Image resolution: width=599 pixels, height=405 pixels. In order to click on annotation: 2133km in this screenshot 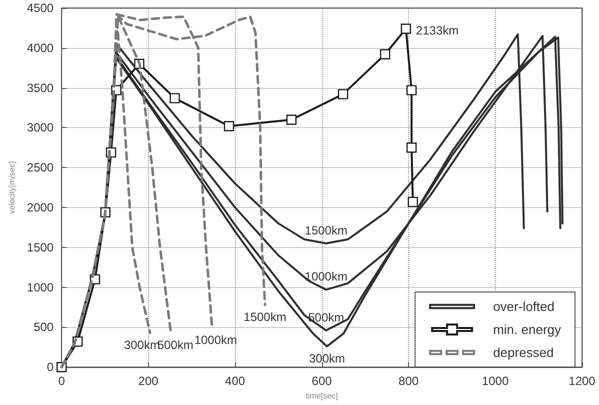, I will do `click(437, 31)`.